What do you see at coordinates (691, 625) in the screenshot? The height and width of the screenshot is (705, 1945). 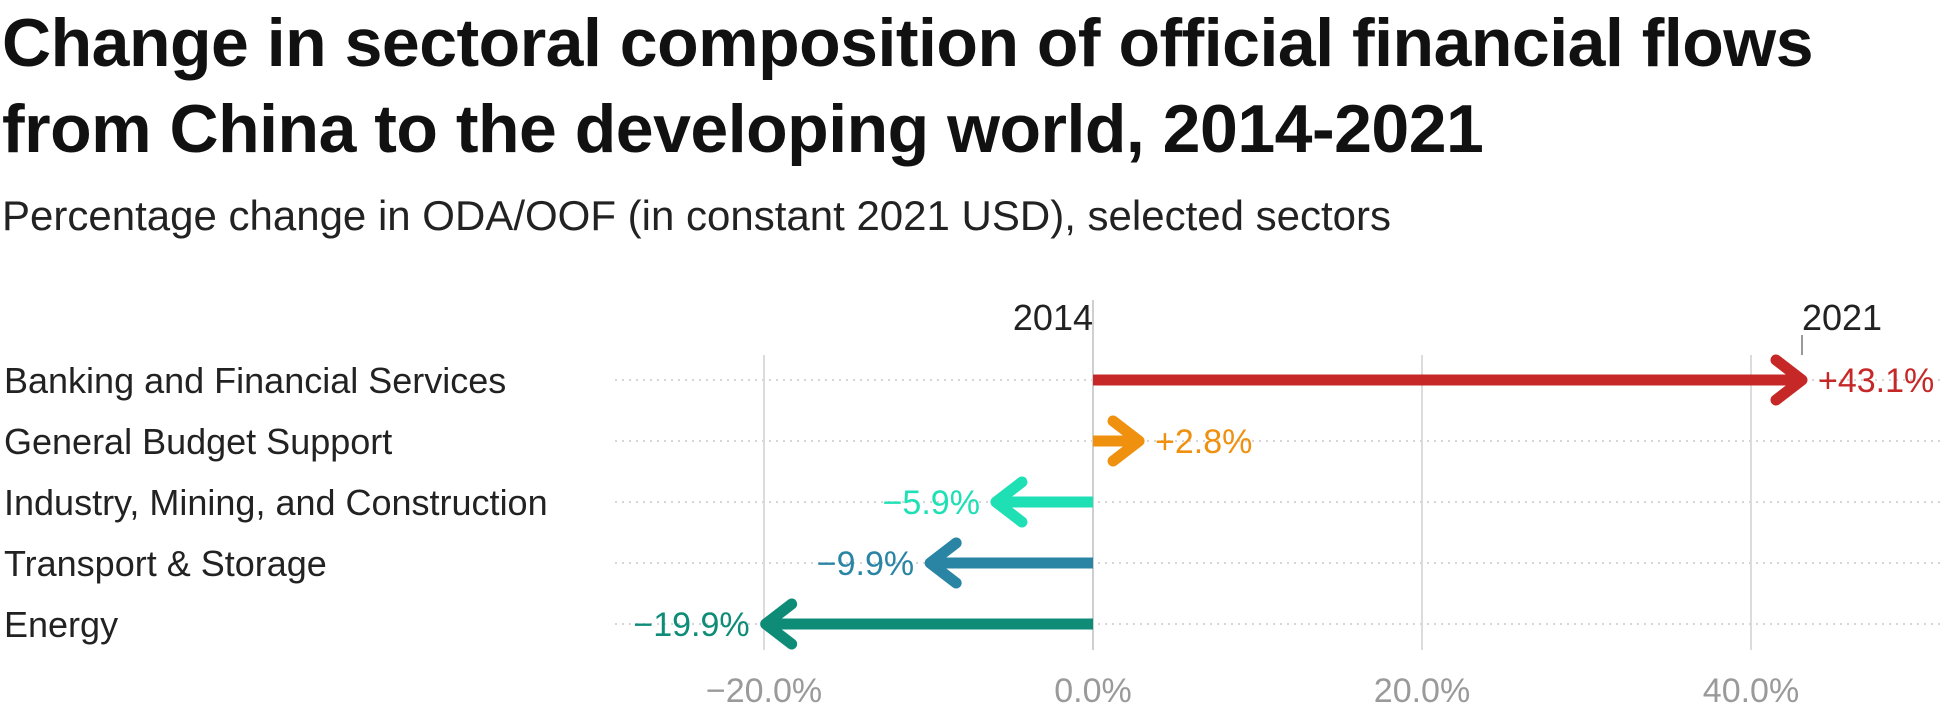 I see `value-label: −19.9%` at bounding box center [691, 625].